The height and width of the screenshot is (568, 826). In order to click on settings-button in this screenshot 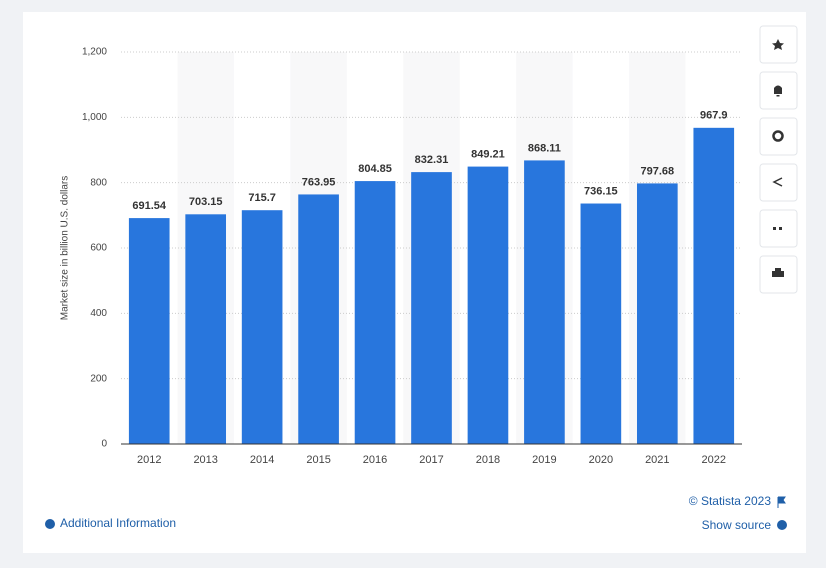, I will do `click(778, 136)`.